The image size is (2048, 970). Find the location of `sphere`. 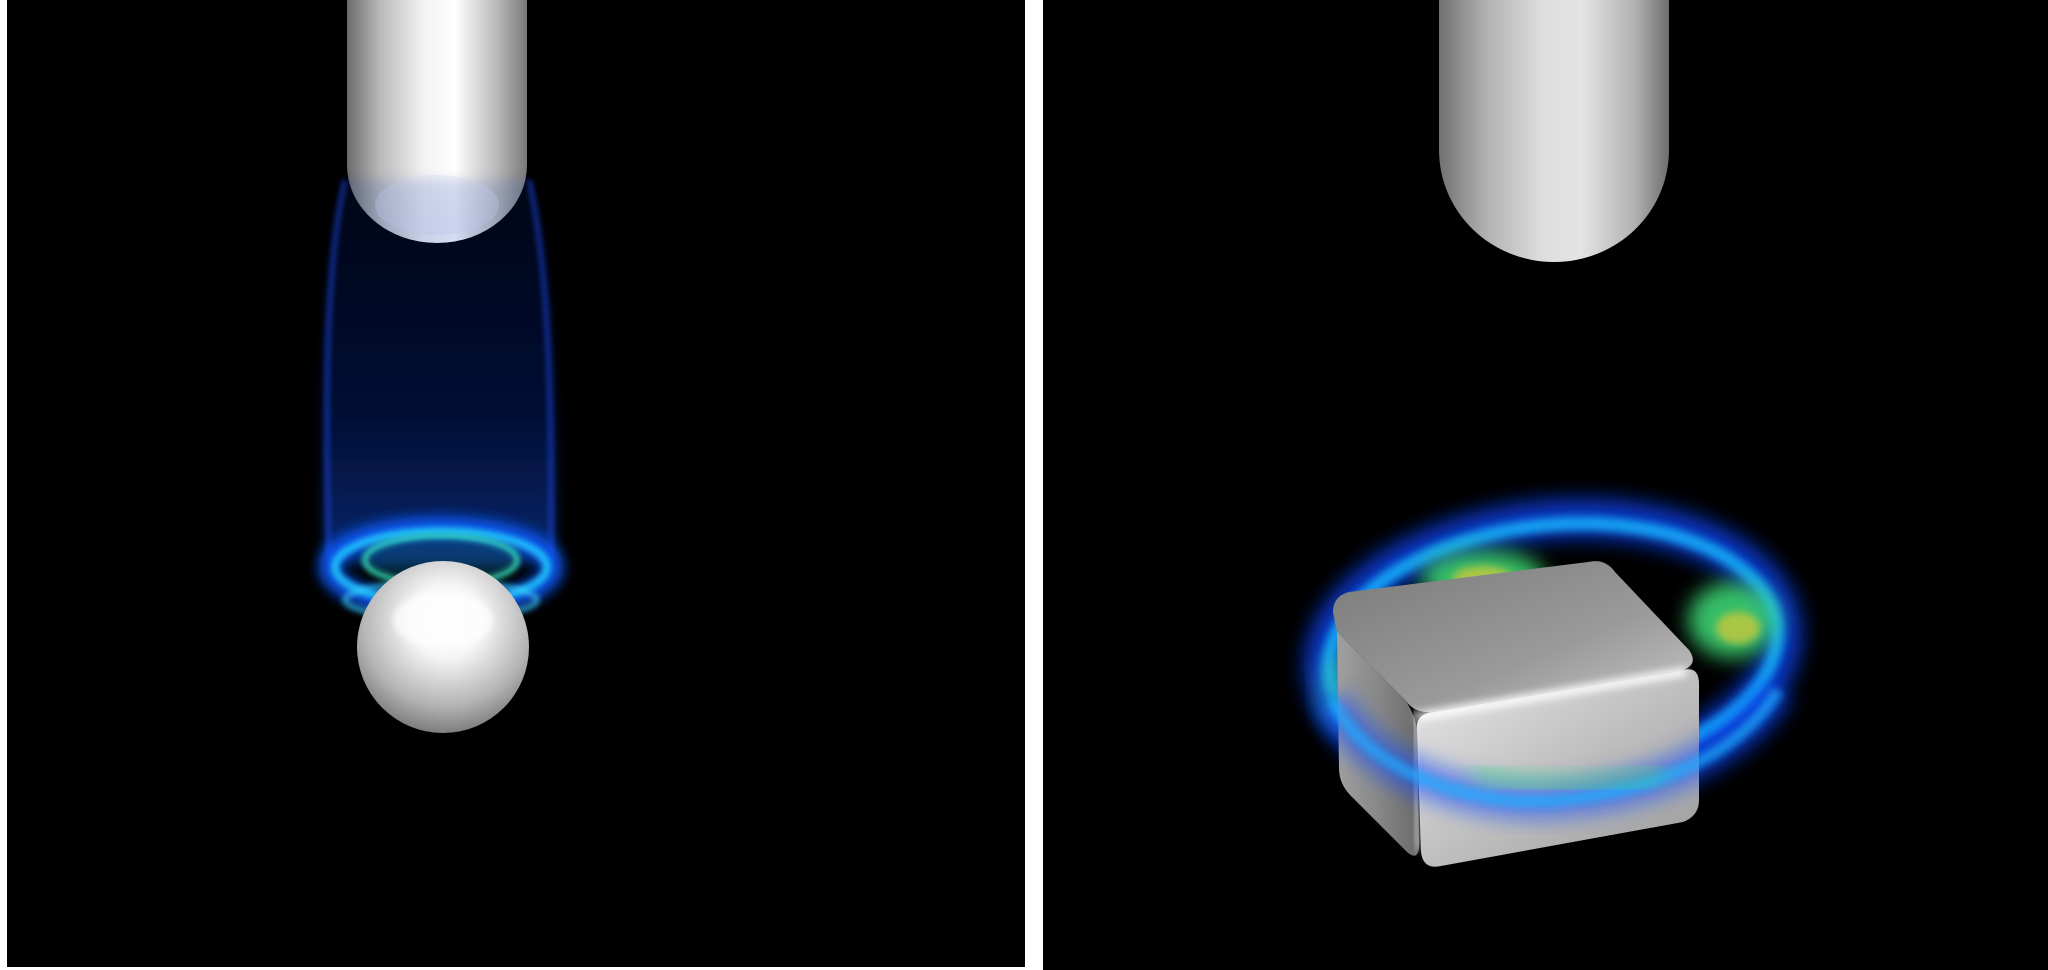

sphere is located at coordinates (443, 647).